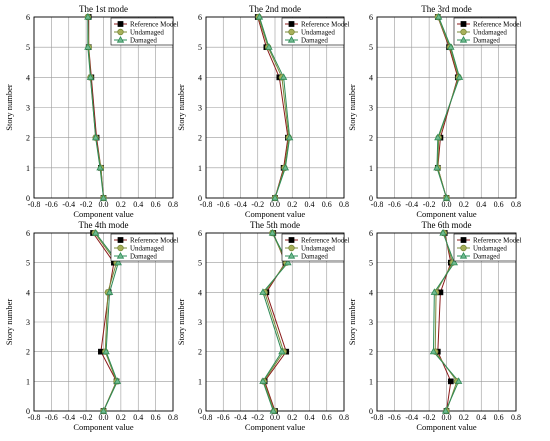  Describe the element at coordinates (447, 225) in the screenshot. I see `panel-title: The 6th mode` at that location.